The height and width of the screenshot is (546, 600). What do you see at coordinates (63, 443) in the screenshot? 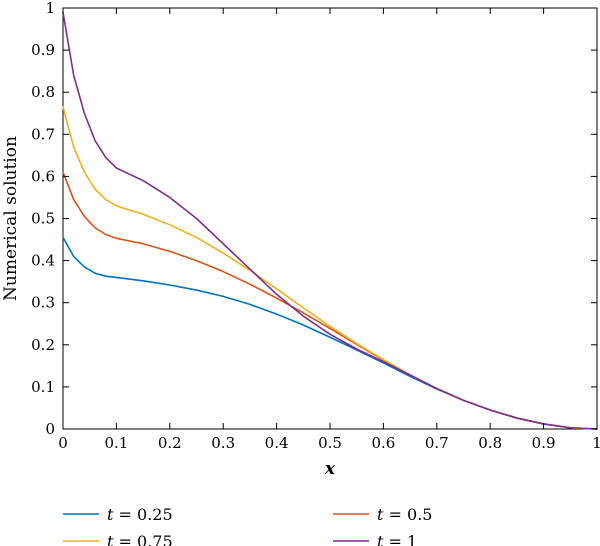
I see `x-tick-label: 0` at bounding box center [63, 443].